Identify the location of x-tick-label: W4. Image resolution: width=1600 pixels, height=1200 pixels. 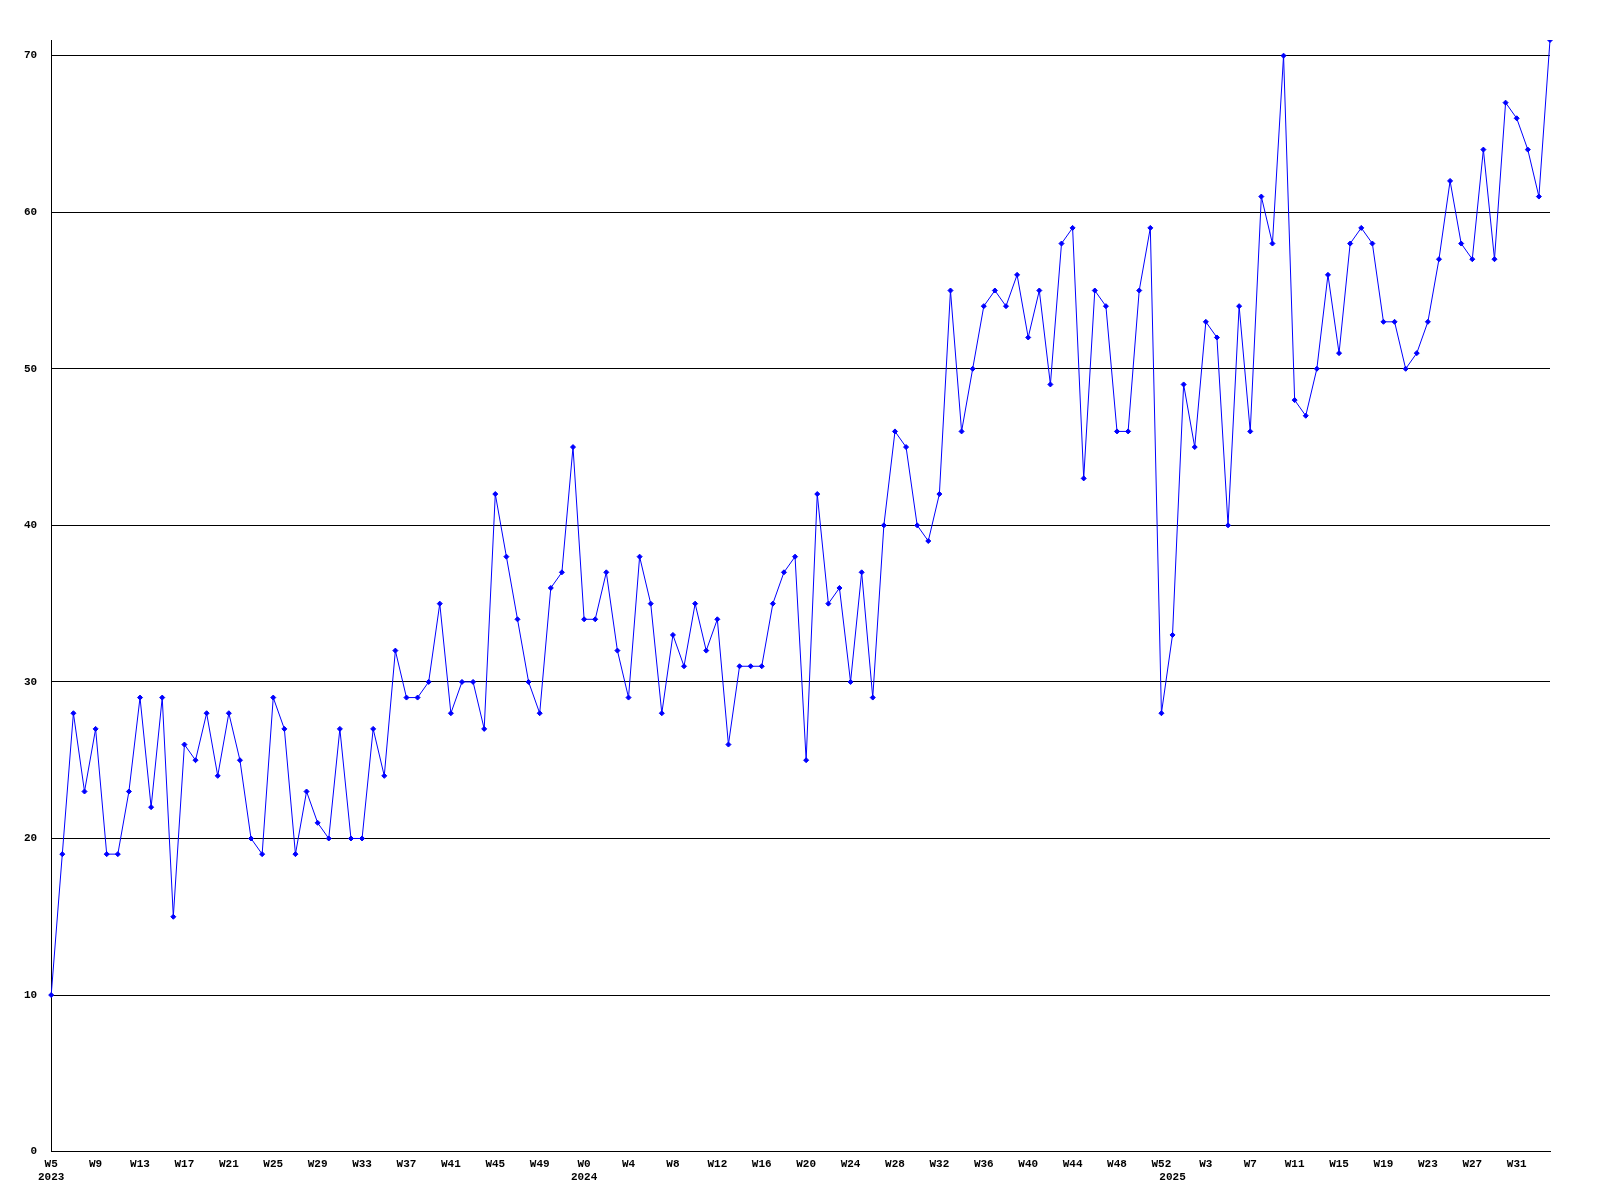
(628, 1163).